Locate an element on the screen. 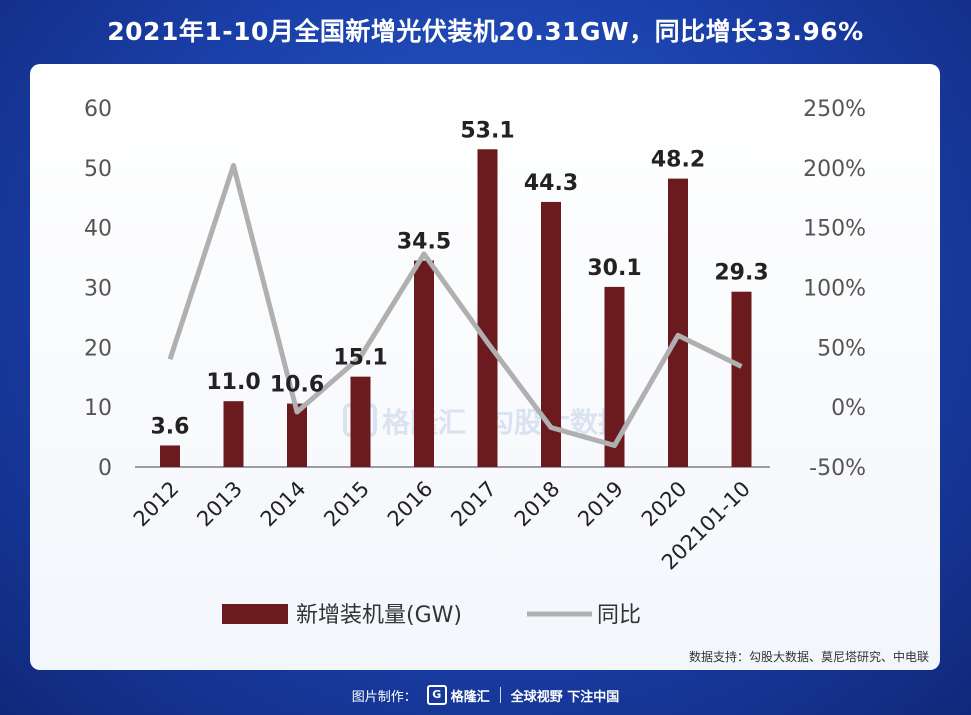 This screenshot has width=971, height=715. bar-value-label: 34.5 is located at coordinates (424, 242).